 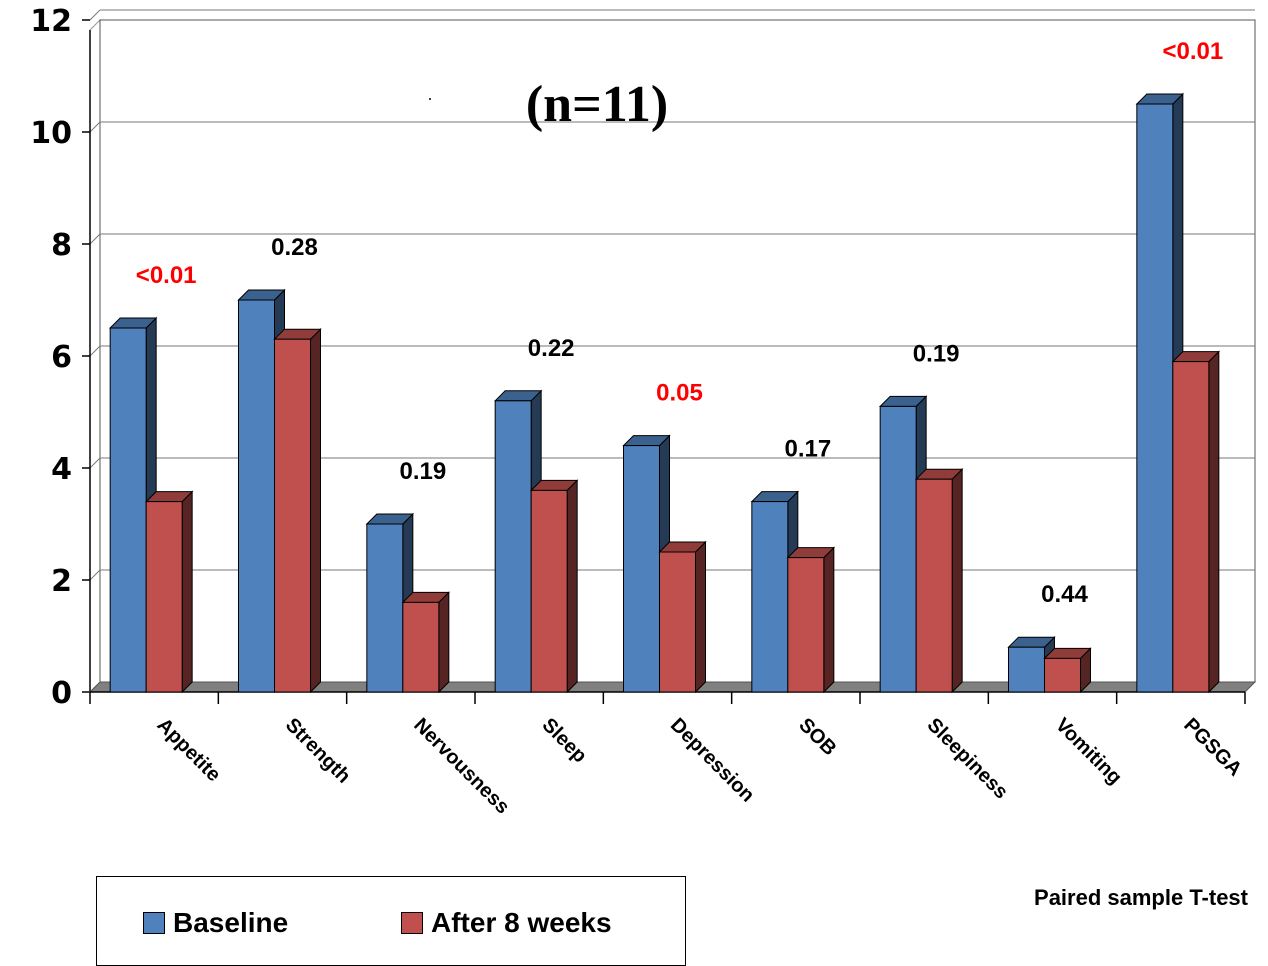 I want to click on chart-title: (n=11), so click(x=597, y=104).